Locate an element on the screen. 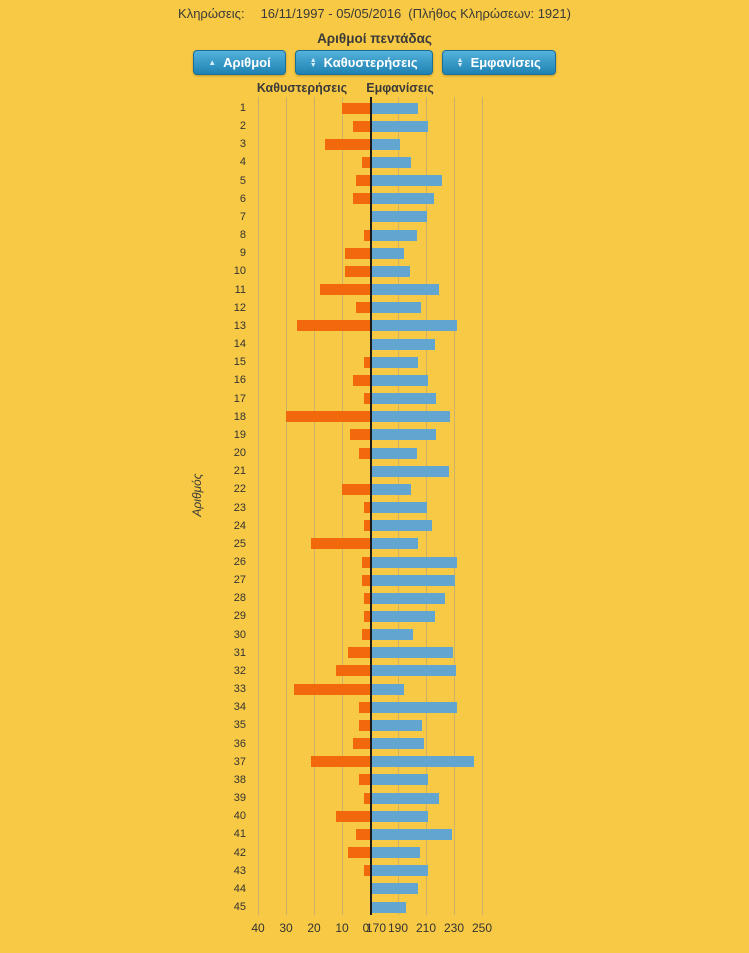  row-label: 30 is located at coordinates (239, 634).